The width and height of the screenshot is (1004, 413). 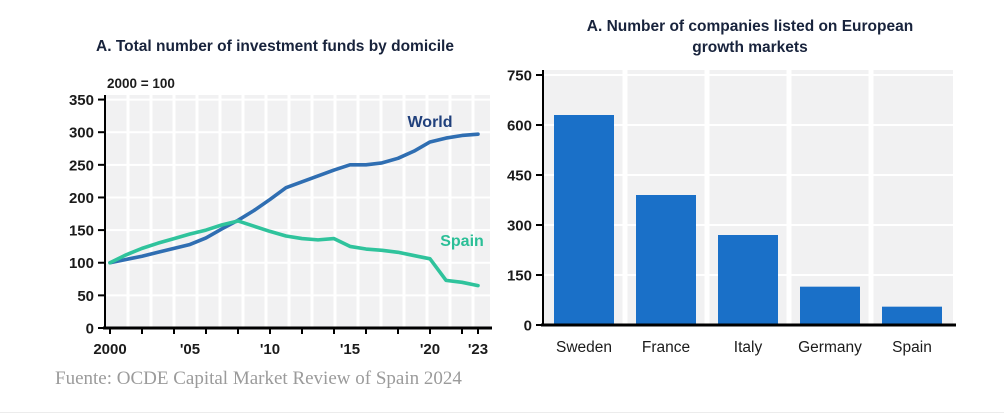 I want to click on y-tick-label: 200, so click(x=81, y=198).